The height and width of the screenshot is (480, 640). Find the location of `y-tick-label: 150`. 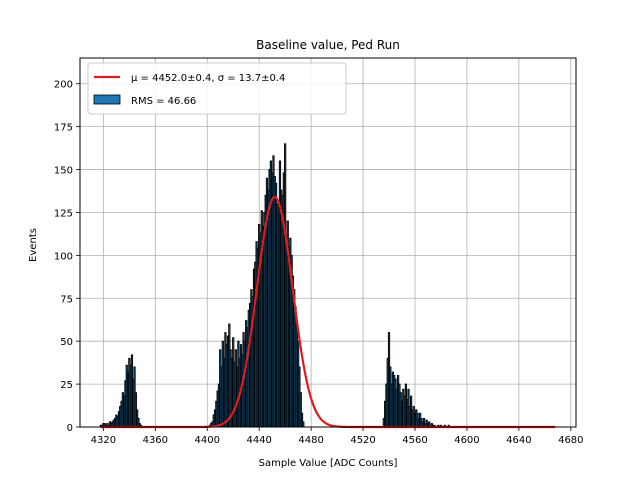

y-tick-label: 150 is located at coordinates (63, 171).